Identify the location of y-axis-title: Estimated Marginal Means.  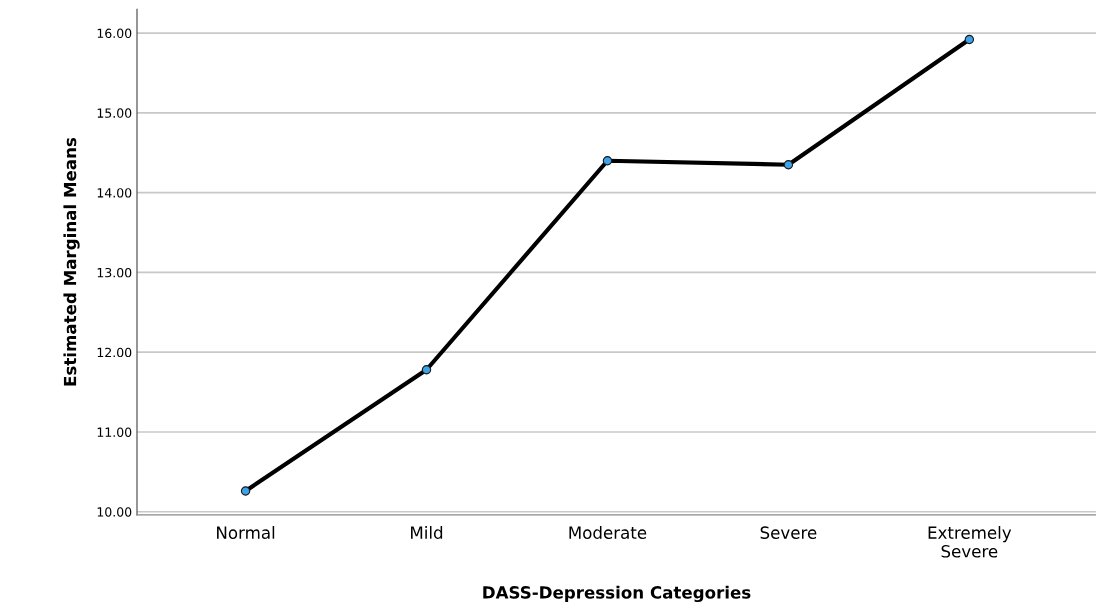
(71, 261).